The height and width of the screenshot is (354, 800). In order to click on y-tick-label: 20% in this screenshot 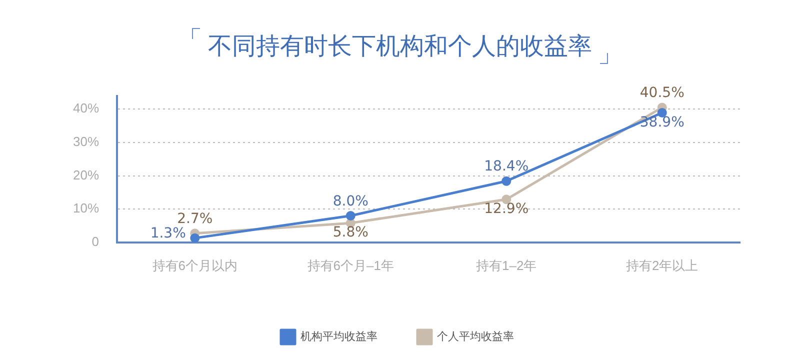, I will do `click(86, 174)`.